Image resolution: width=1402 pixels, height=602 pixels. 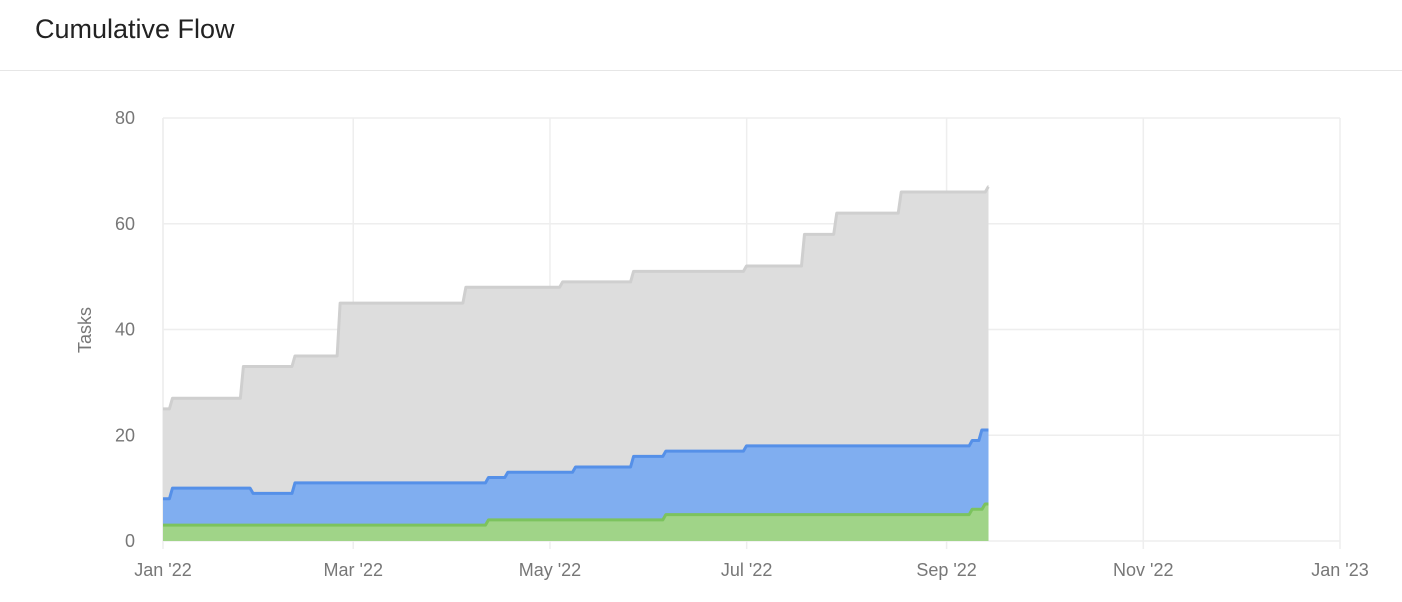 I want to click on x-tick-label: Mar '22, so click(x=353, y=570).